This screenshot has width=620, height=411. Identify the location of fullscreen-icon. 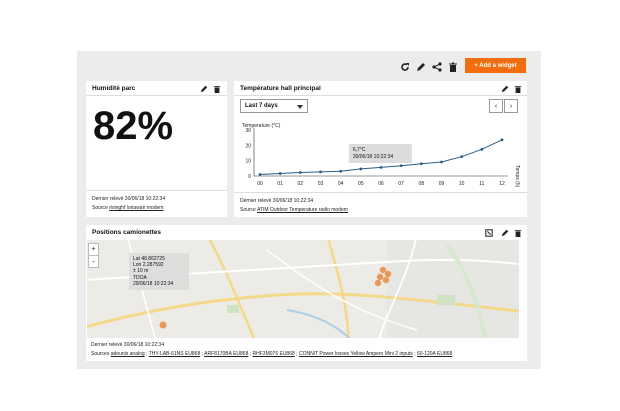
(488, 232).